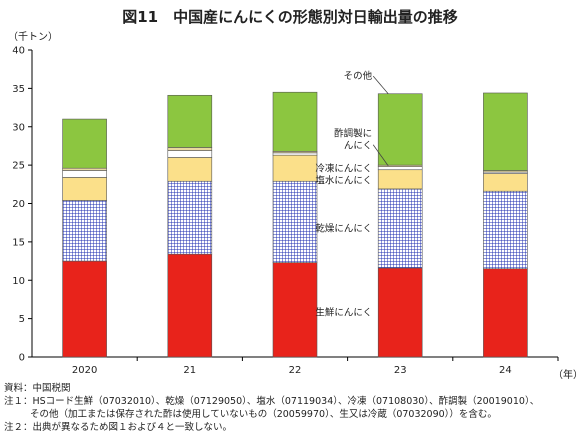 The width and height of the screenshot is (580, 440). I want to click on y-tick-label: 15, so click(18, 242).